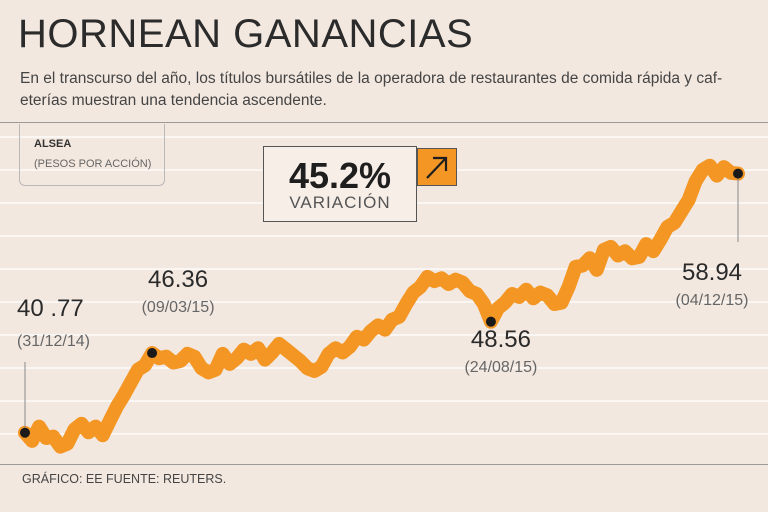 This screenshot has height=512, width=768. Describe the element at coordinates (50, 308) in the screenshot. I see `annotation-value: 40 .77` at that location.